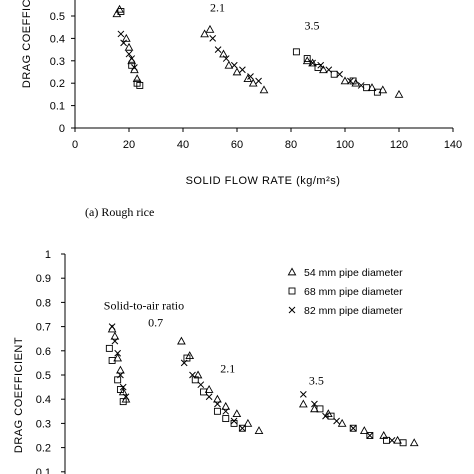 This screenshot has height=474, width=474. What do you see at coordinates (43, 424) in the screenshot?
I see `y-tick-label: 0.3` at bounding box center [43, 424].